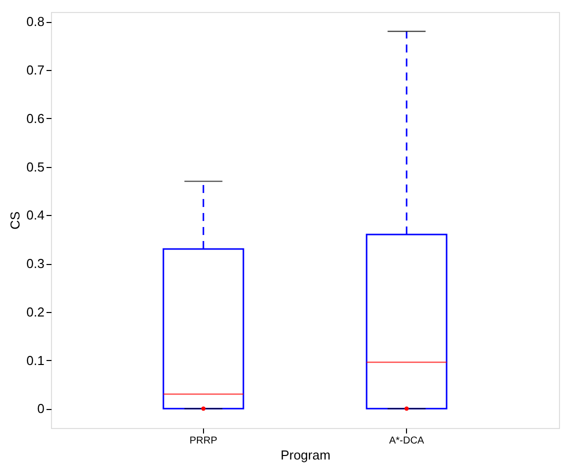 The height and width of the screenshot is (470, 581). Describe the element at coordinates (204, 441) in the screenshot. I see `x-tick-label: PRRP` at that location.